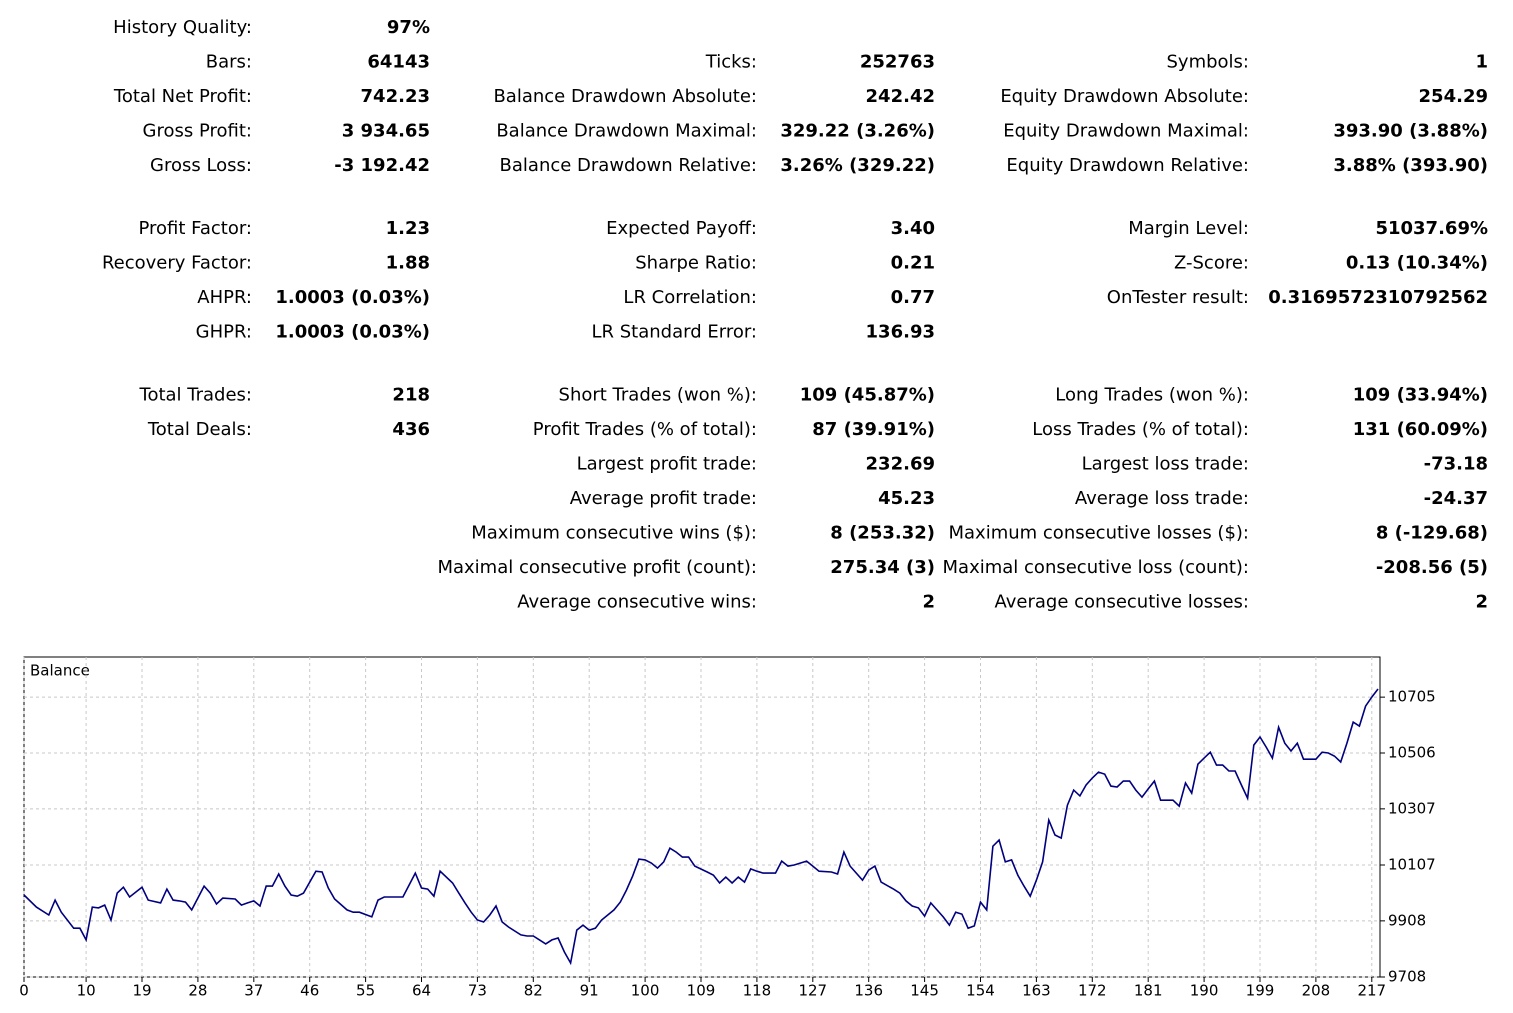 The width and height of the screenshot is (1513, 1013). Describe the element at coordinates (201, 165) in the screenshot. I see `stat-label: Gross Loss:` at that location.